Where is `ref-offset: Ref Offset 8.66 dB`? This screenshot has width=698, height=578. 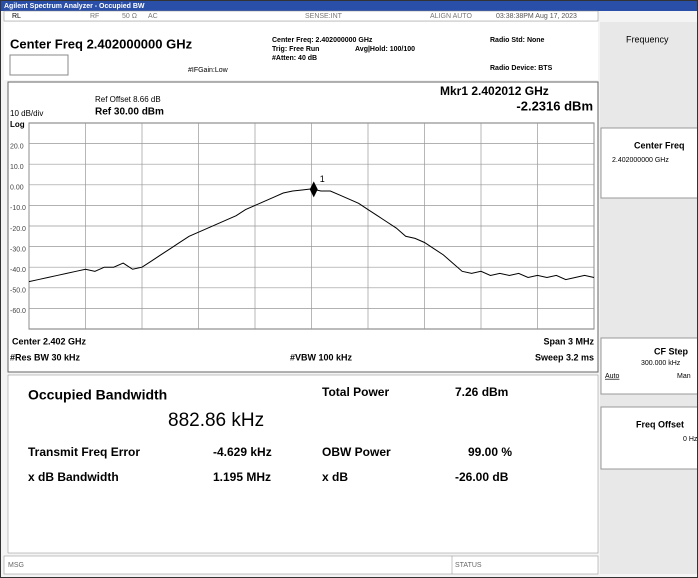 ref-offset: Ref Offset 8.66 dB is located at coordinates (128, 99).